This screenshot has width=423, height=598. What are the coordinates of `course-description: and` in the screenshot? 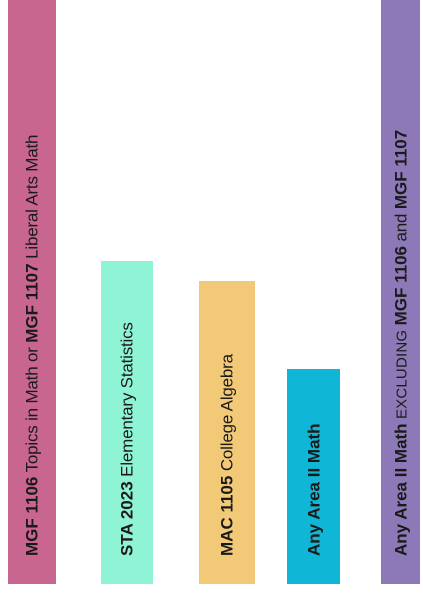 It's located at (400, 227).